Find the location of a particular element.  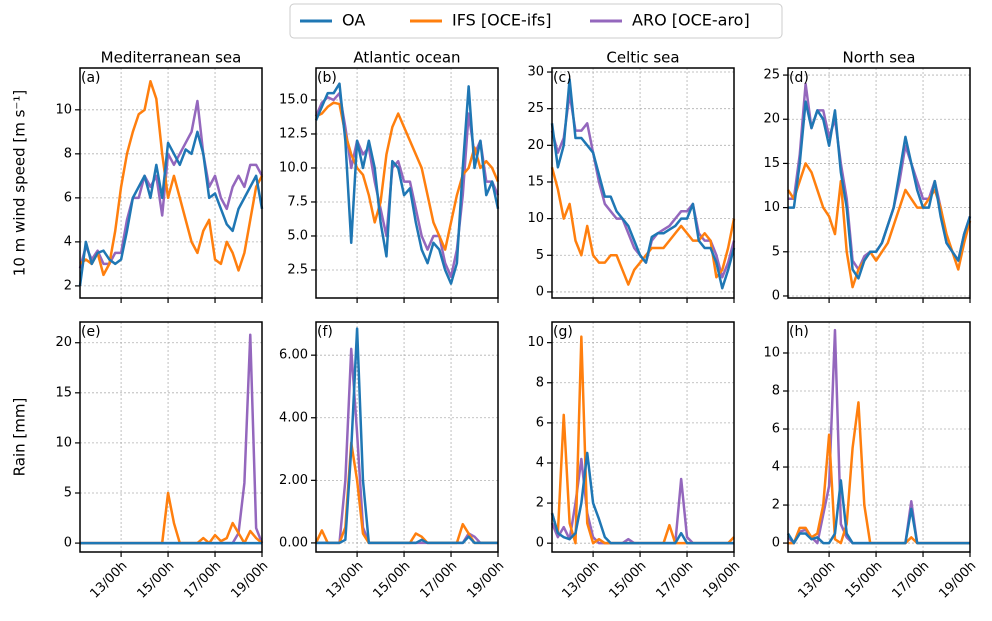

legend-label: OA is located at coordinates (353, 20).